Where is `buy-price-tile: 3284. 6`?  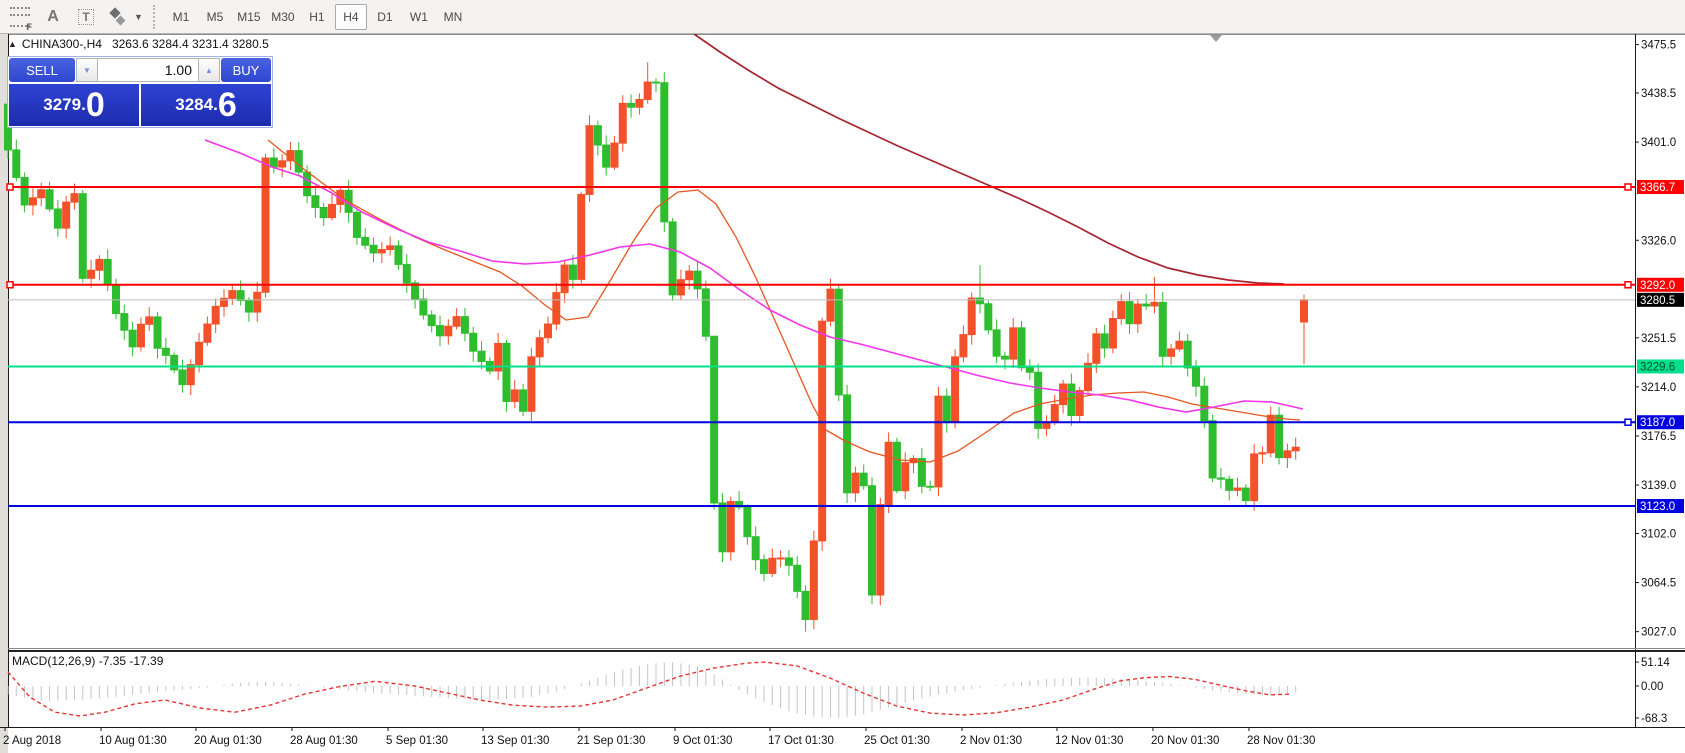 buy-price-tile: 3284. 6 is located at coordinates (206, 105).